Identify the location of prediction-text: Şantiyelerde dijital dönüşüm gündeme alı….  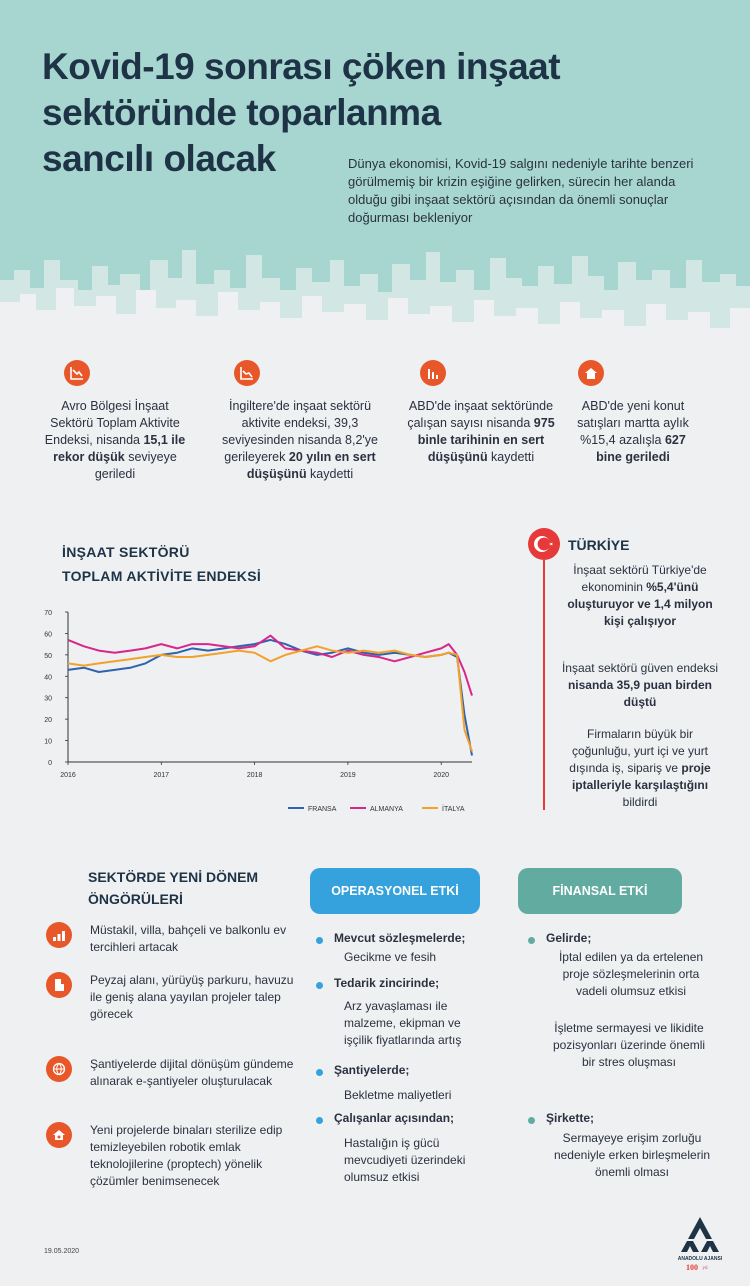
(192, 1072).